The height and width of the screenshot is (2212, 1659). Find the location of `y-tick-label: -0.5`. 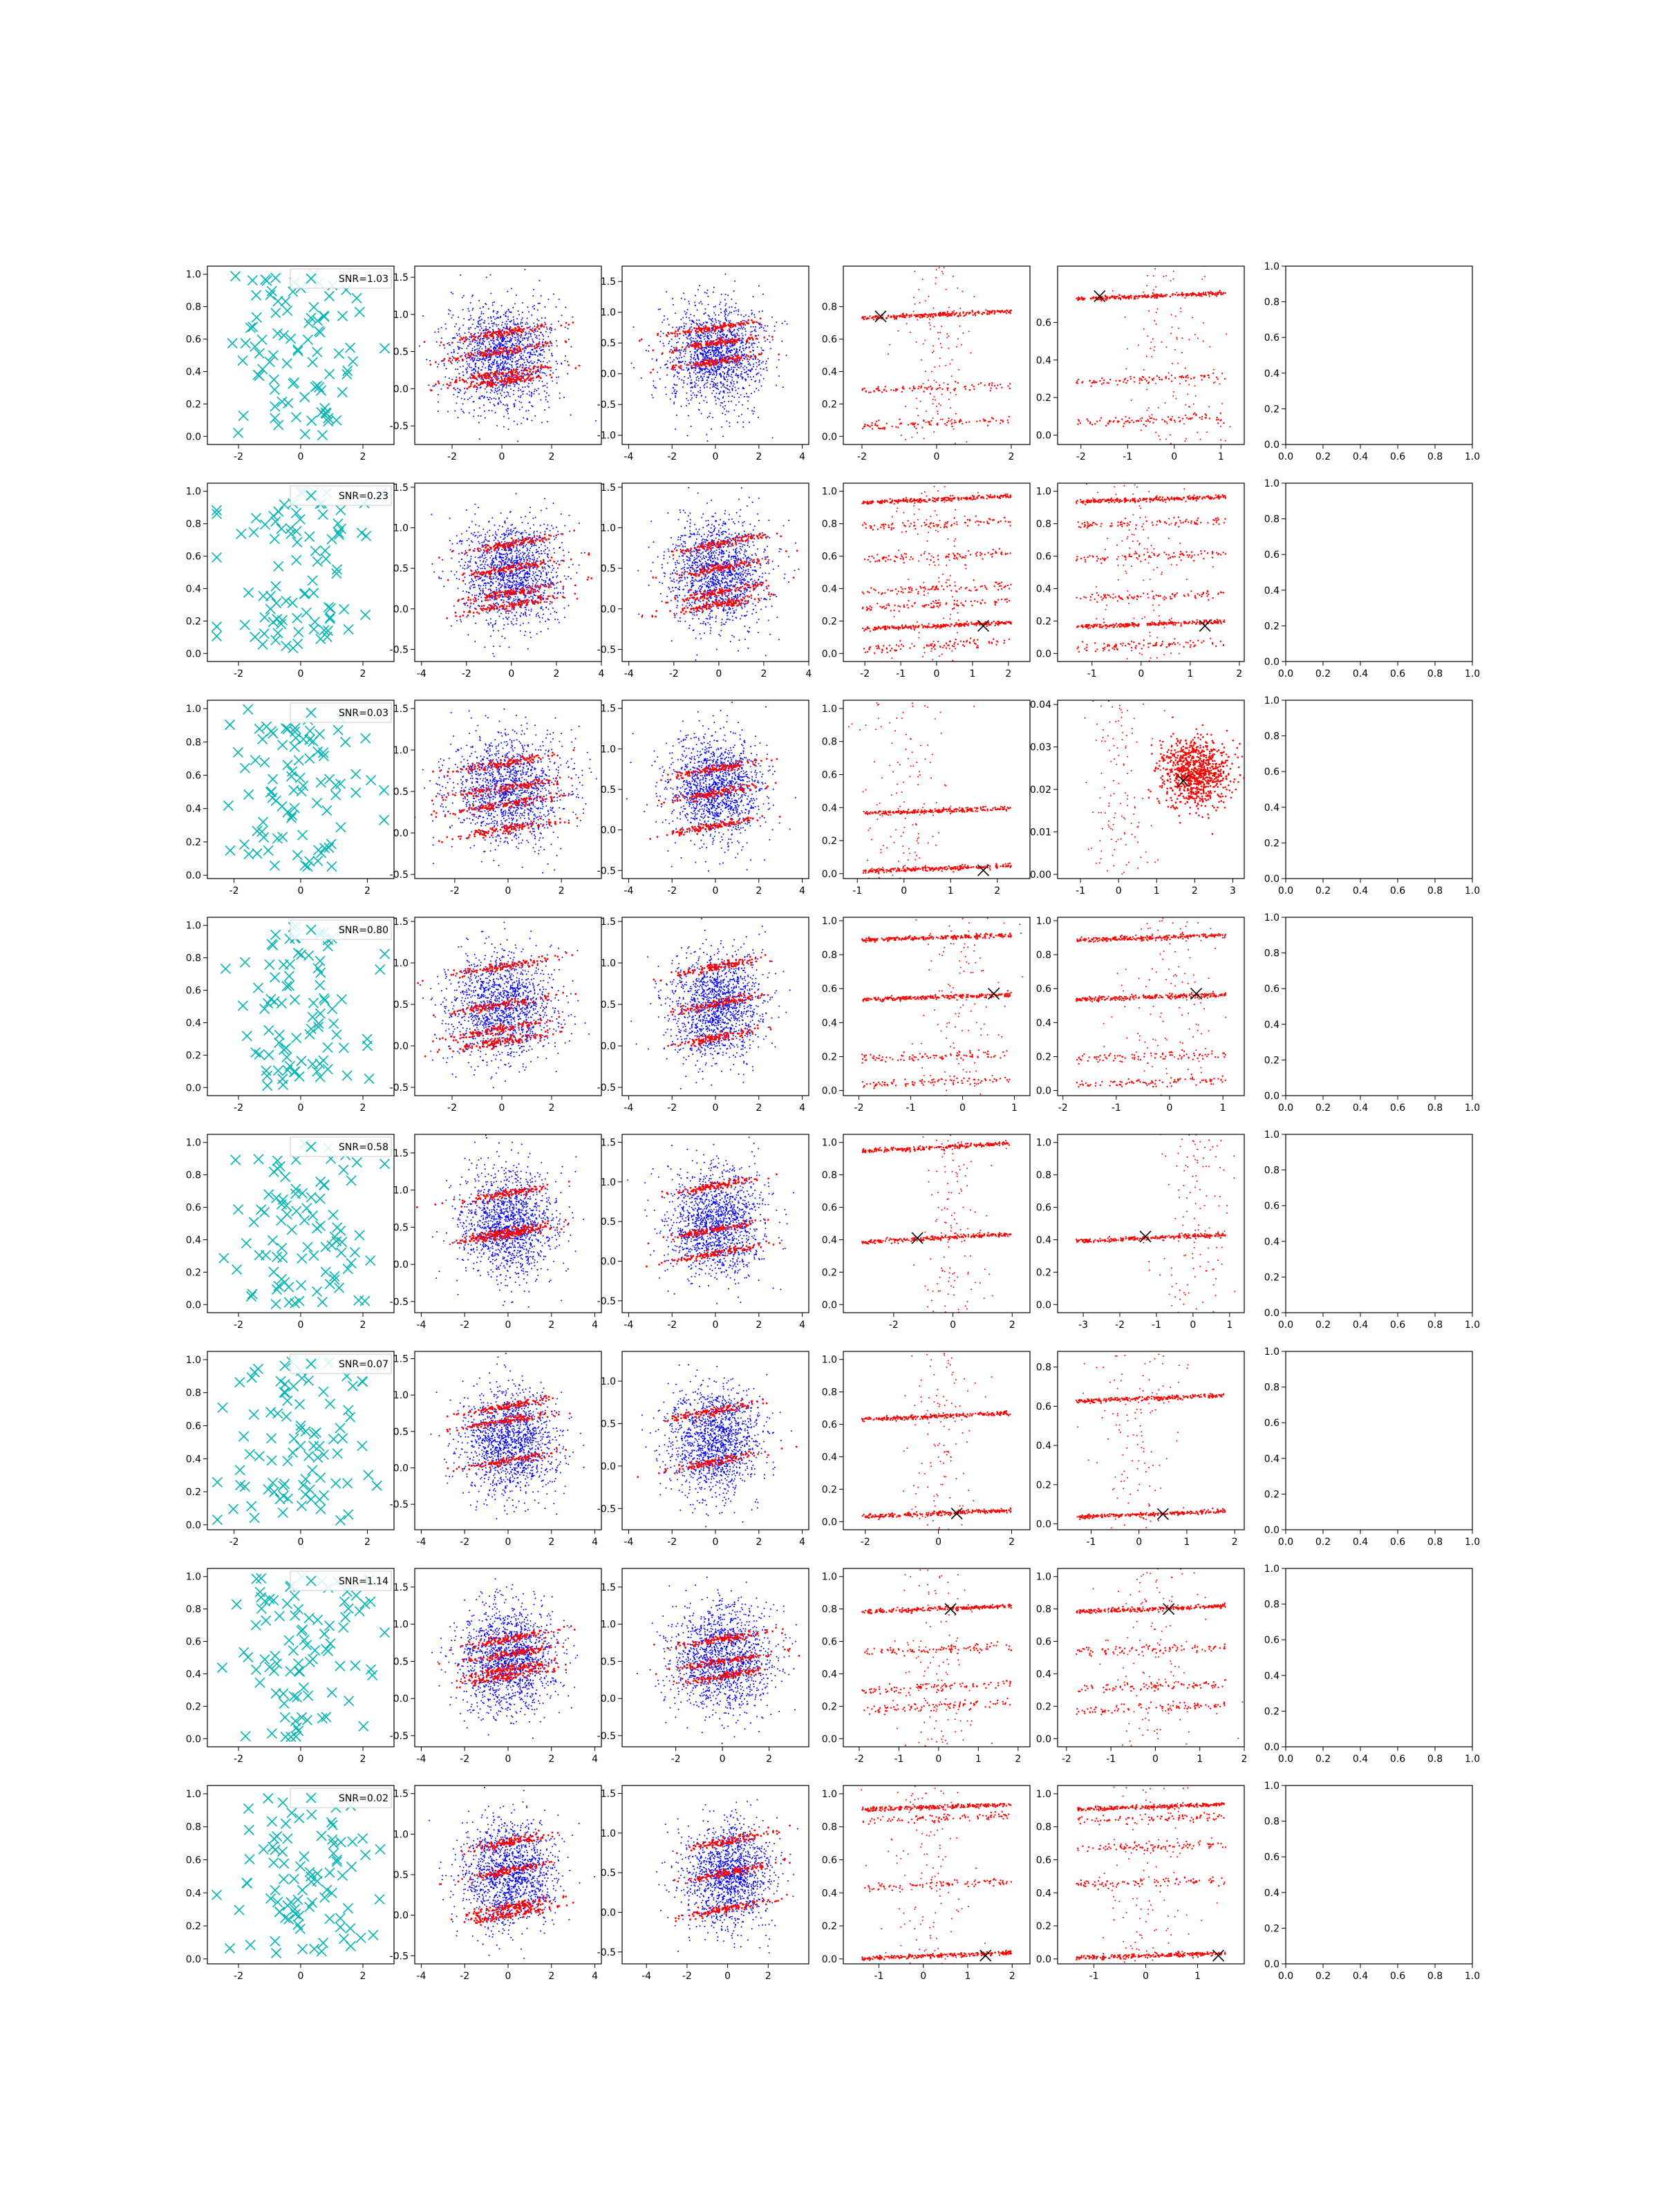

y-tick-label: -0.5 is located at coordinates (399, 426).